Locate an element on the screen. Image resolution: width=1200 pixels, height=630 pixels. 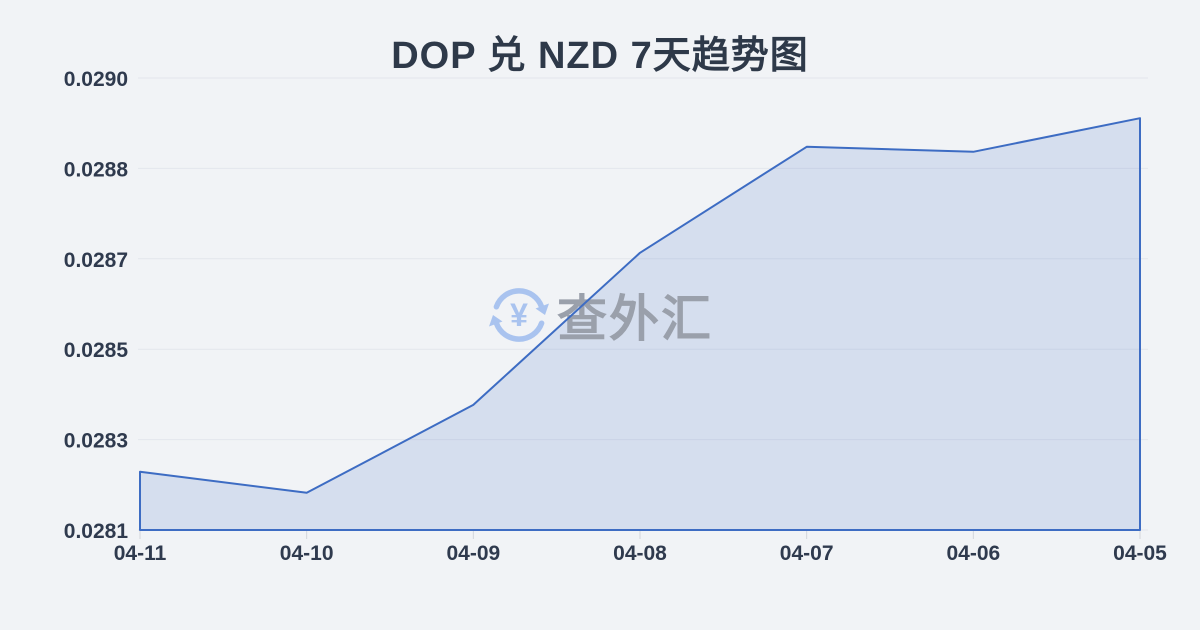
y-axis-label: 0.0283 is located at coordinates (96, 441).